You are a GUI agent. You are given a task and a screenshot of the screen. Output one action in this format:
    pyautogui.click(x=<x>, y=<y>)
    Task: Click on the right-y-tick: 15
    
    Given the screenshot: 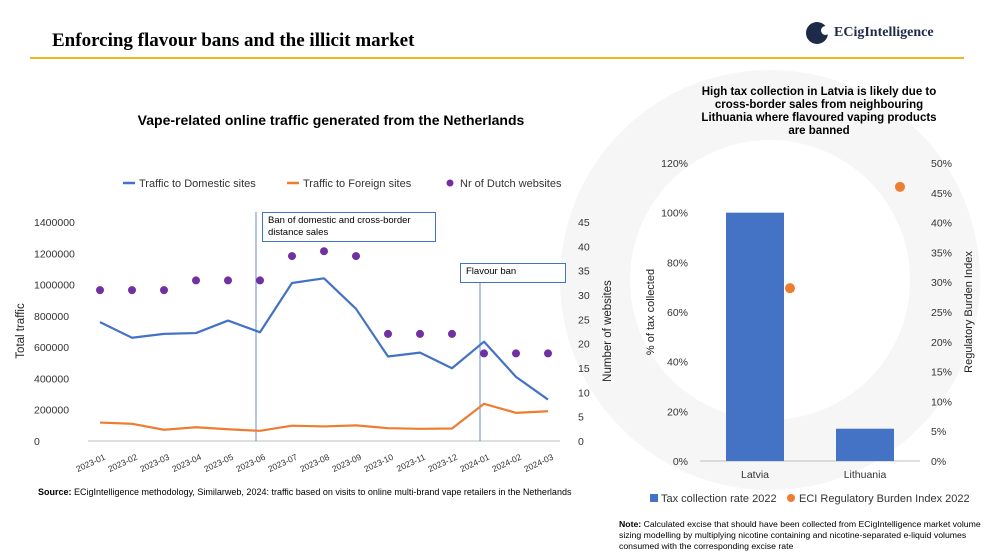 What is the action you would take?
    pyautogui.click(x=584, y=369)
    